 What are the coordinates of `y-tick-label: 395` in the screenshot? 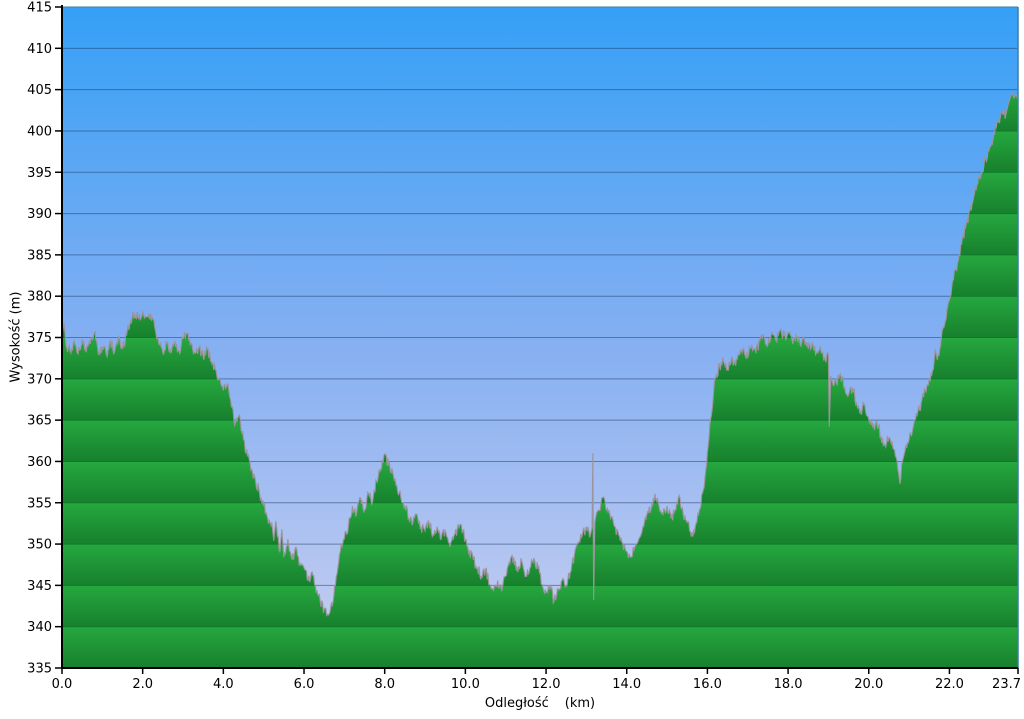 It's located at (39, 173).